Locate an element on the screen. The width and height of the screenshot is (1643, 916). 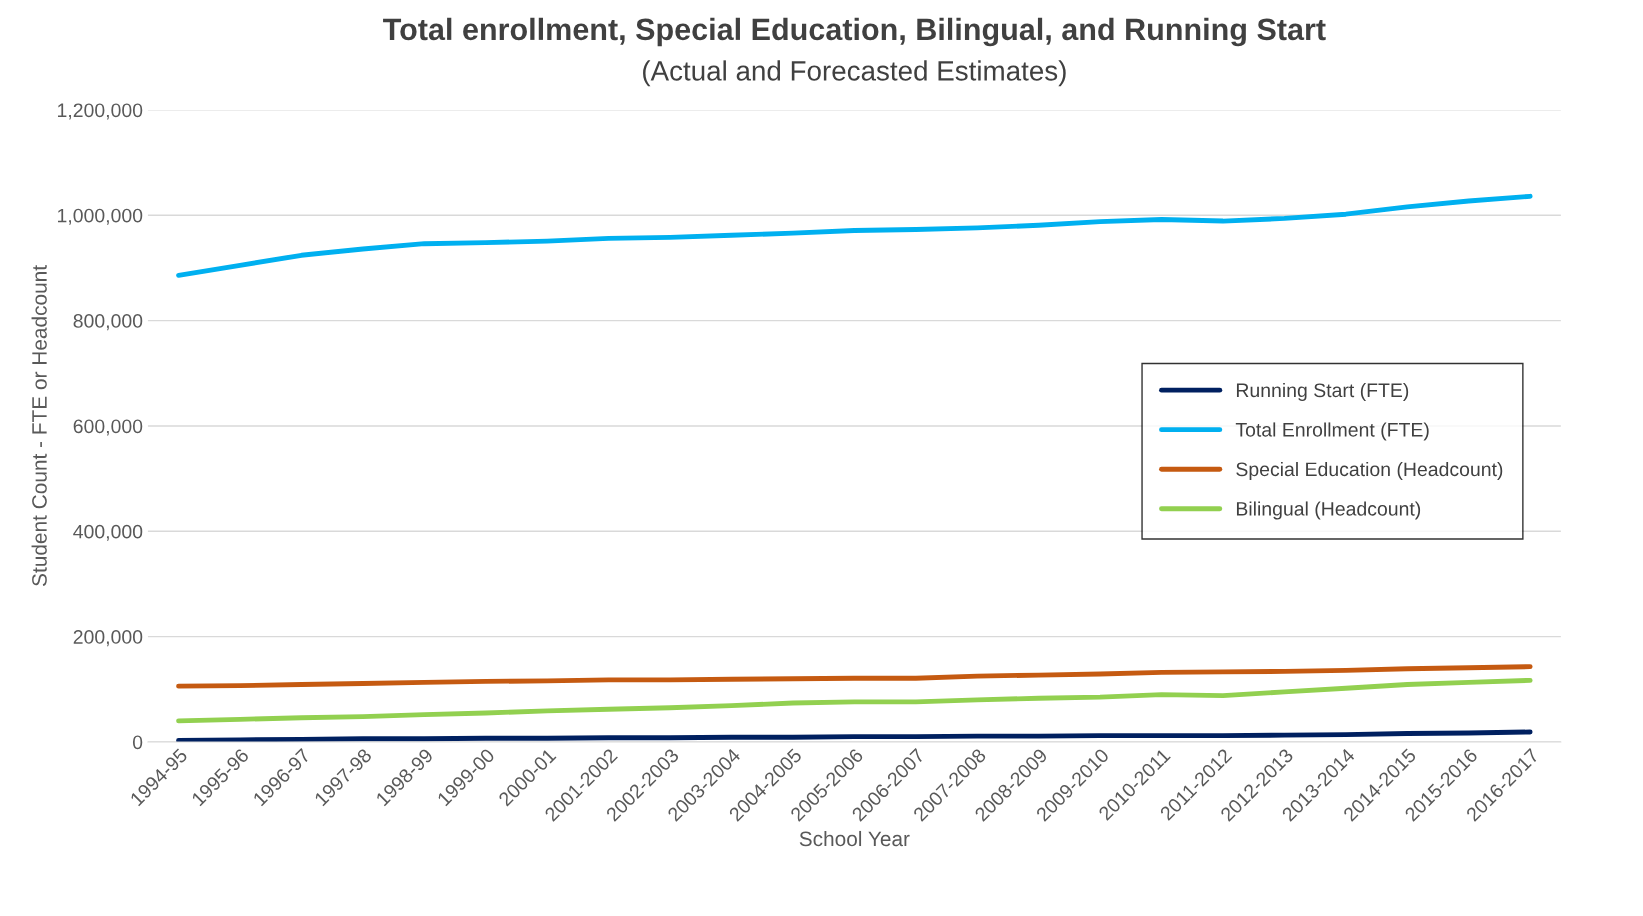
legend-label: Running Start (FTE) is located at coordinates (1322, 392).